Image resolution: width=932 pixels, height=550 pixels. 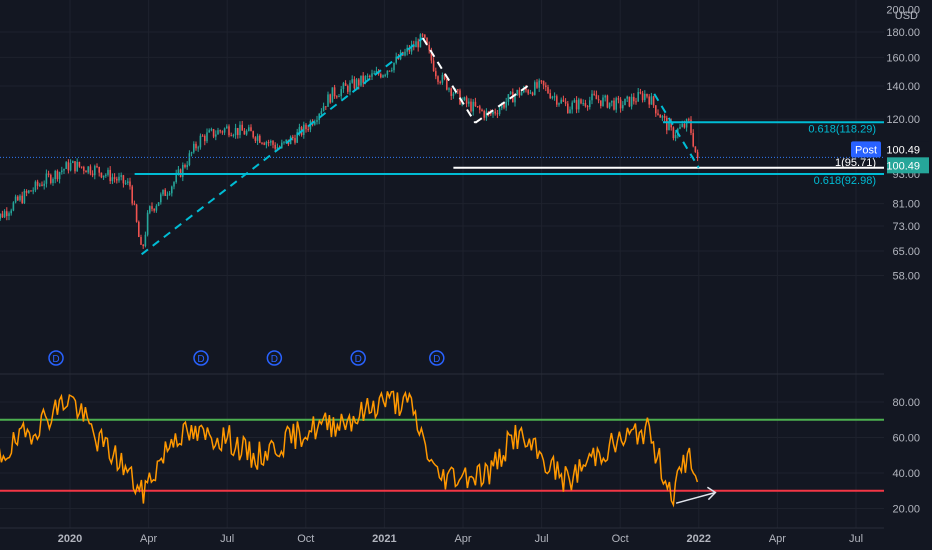 What do you see at coordinates (906, 227) in the screenshot?
I see `price-tick-label: 73.00` at bounding box center [906, 227].